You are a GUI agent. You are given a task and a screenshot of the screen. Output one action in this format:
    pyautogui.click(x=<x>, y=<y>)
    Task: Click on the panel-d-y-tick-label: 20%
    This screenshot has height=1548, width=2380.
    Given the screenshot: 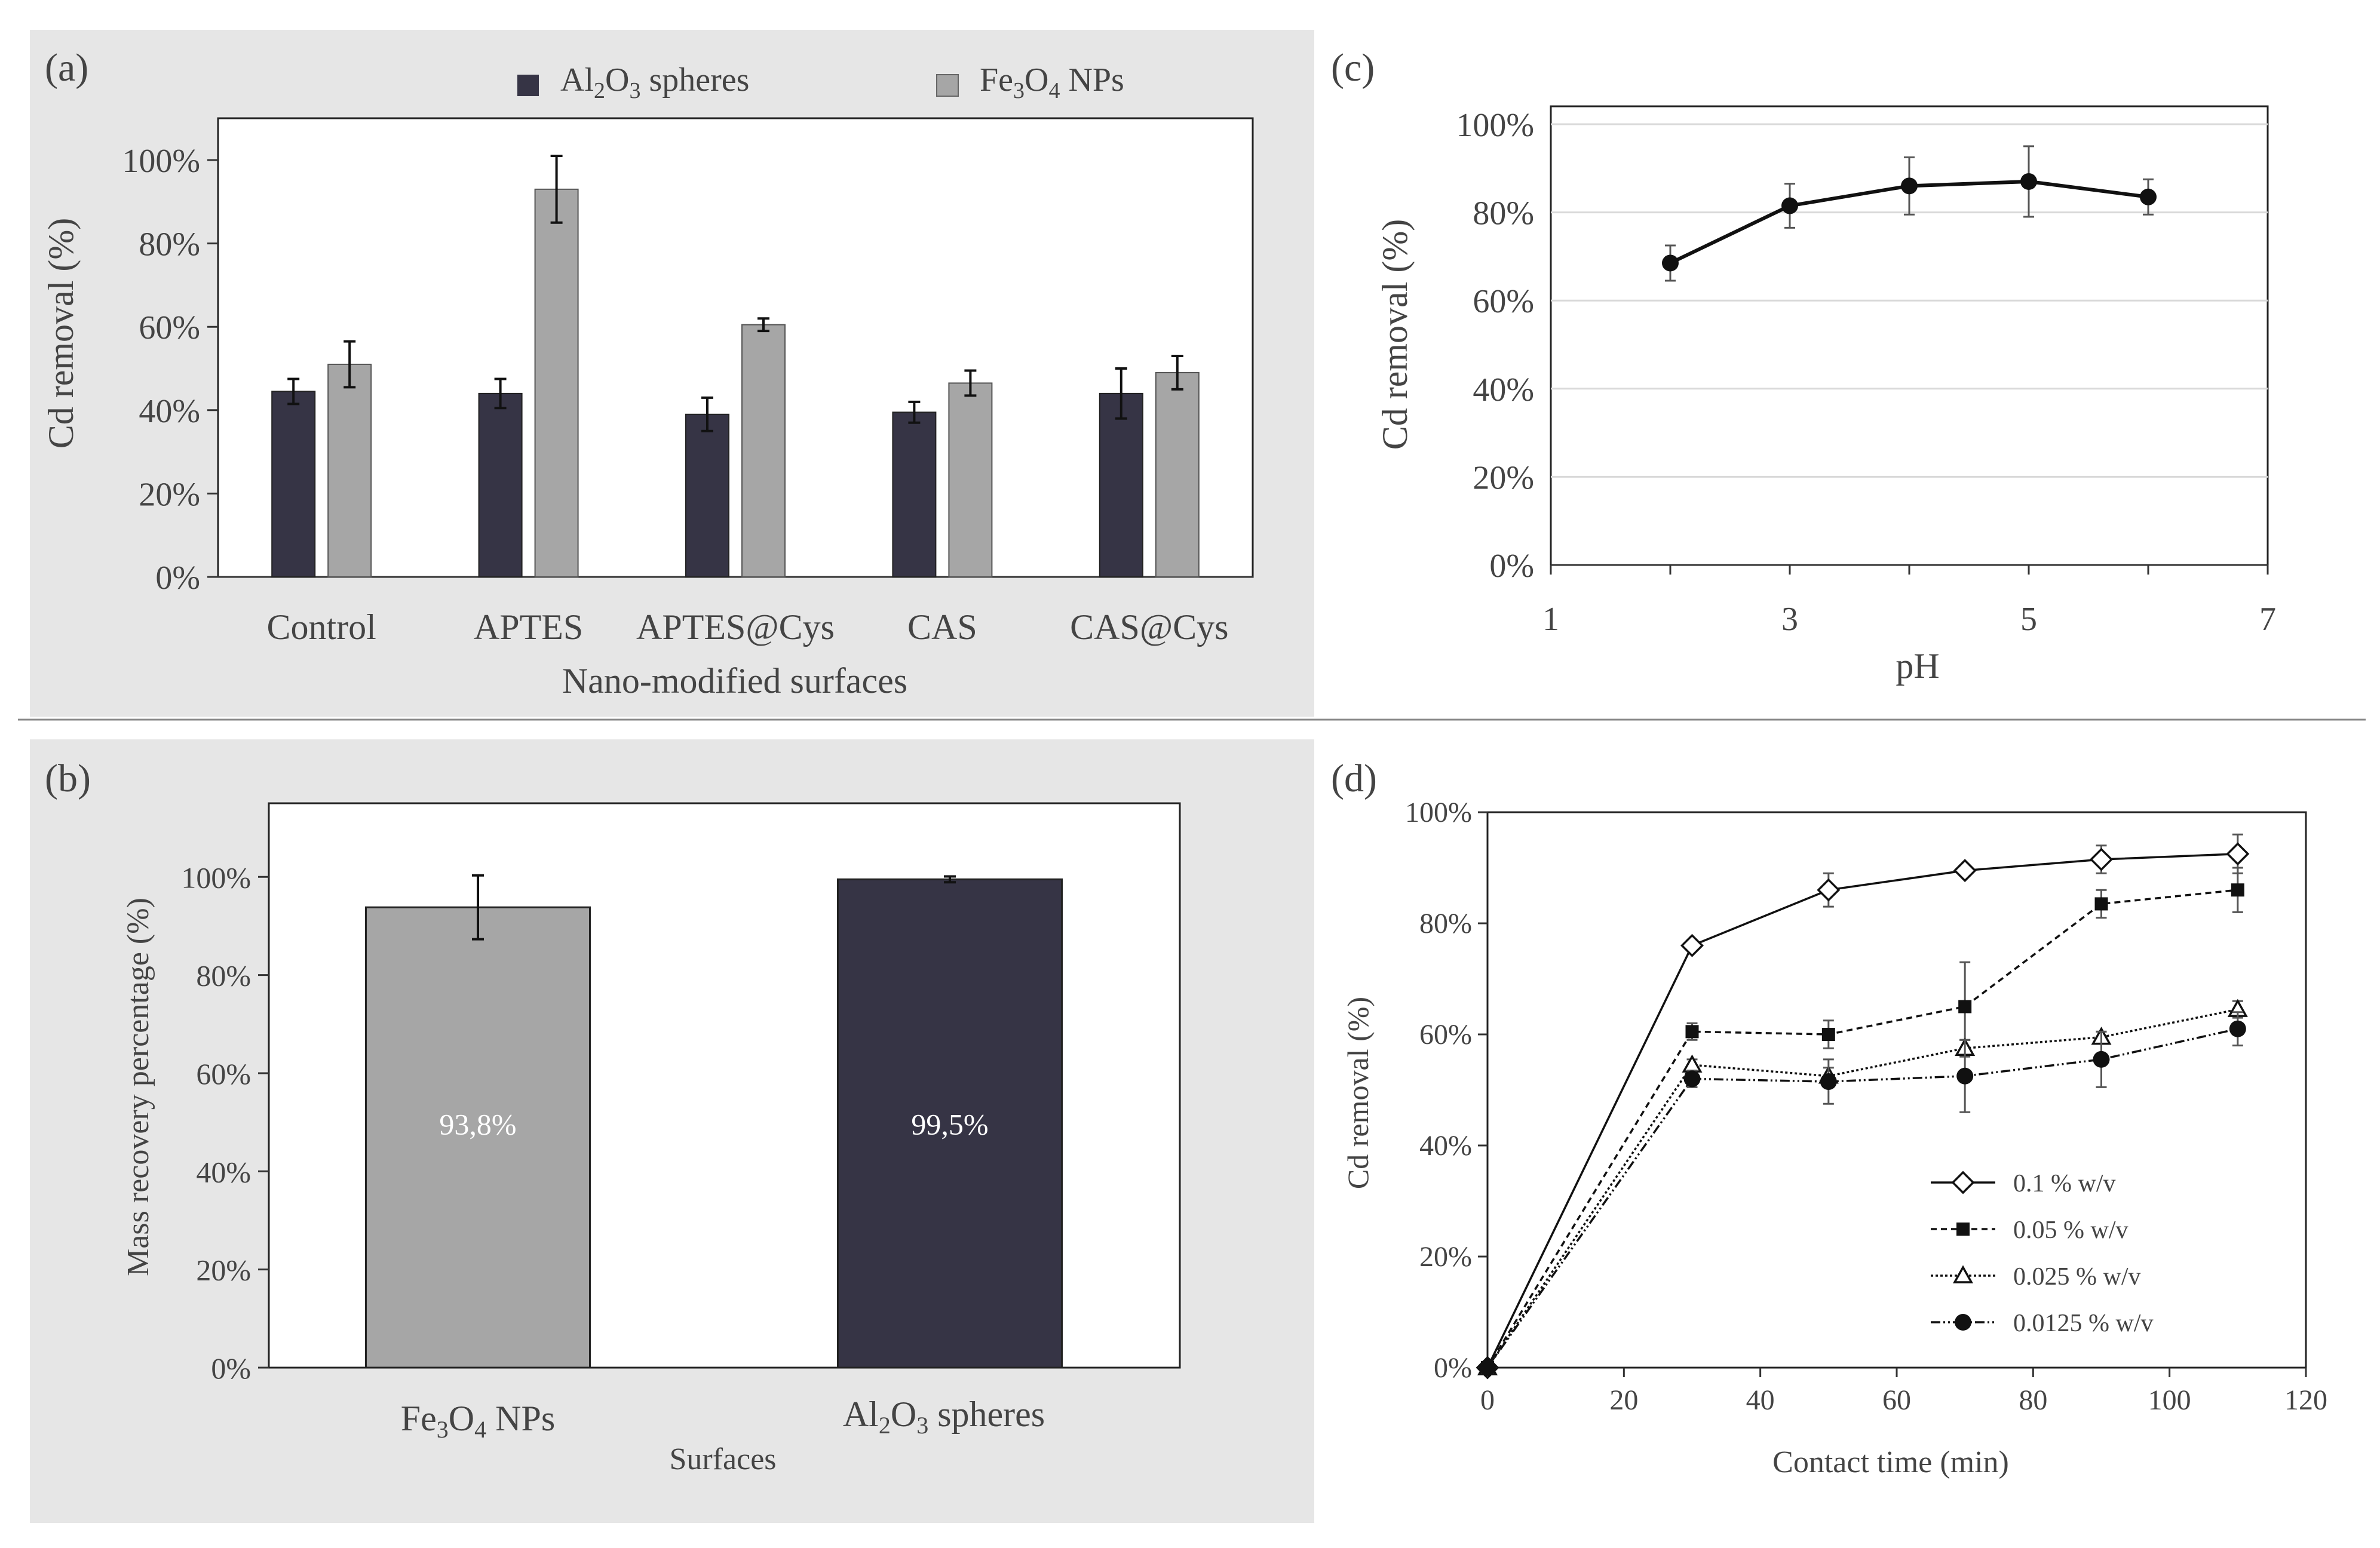 What is the action you would take?
    pyautogui.click(x=1446, y=1257)
    